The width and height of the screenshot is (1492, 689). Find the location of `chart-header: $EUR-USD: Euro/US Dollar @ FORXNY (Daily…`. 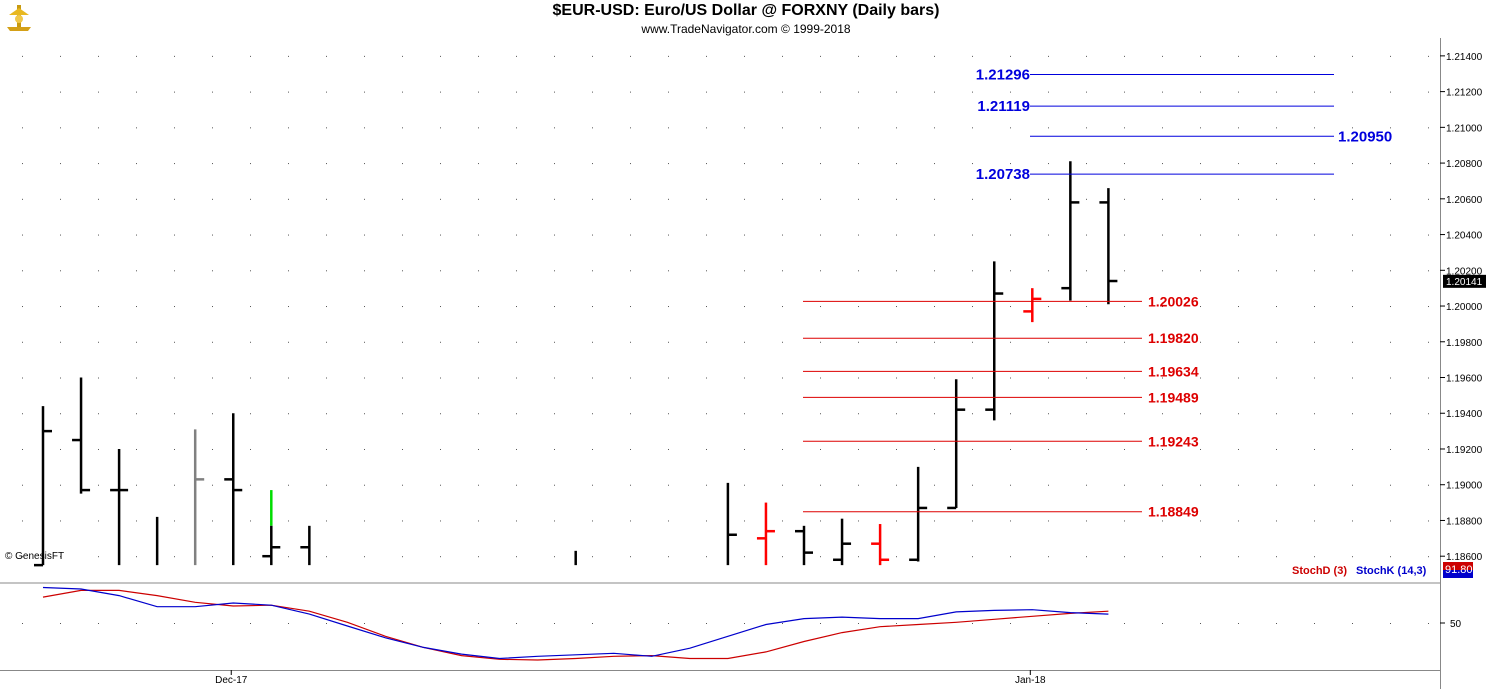

chart-header: $EUR-USD: Euro/US Dollar @ FORXNY (Daily… is located at coordinates (746, 19).